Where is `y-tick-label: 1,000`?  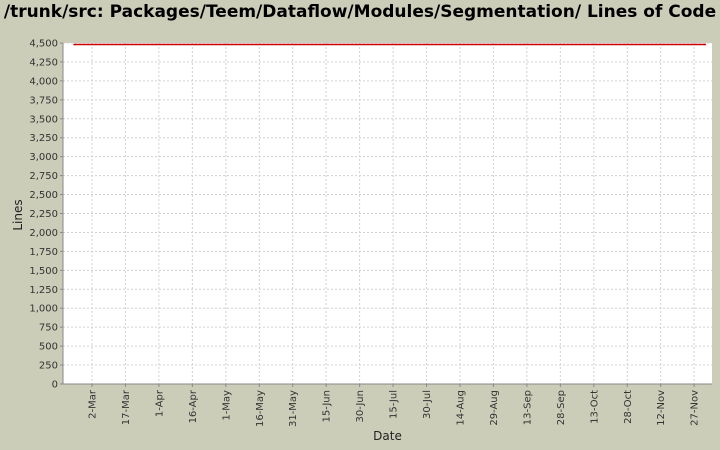 y-tick-label: 1,000 is located at coordinates (43, 309).